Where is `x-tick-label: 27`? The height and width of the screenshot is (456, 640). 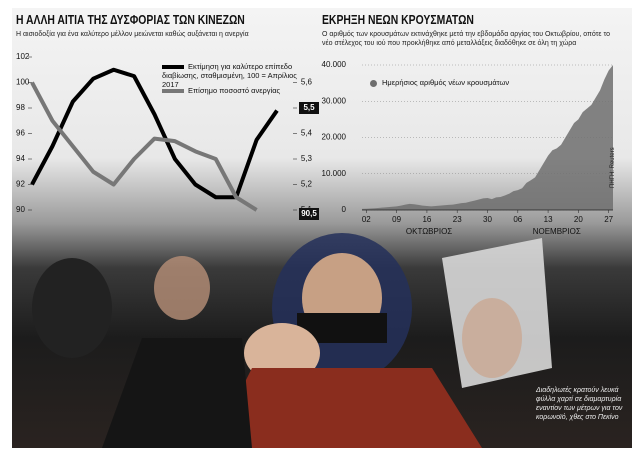 x-tick-label: 27 is located at coordinates (608, 219).